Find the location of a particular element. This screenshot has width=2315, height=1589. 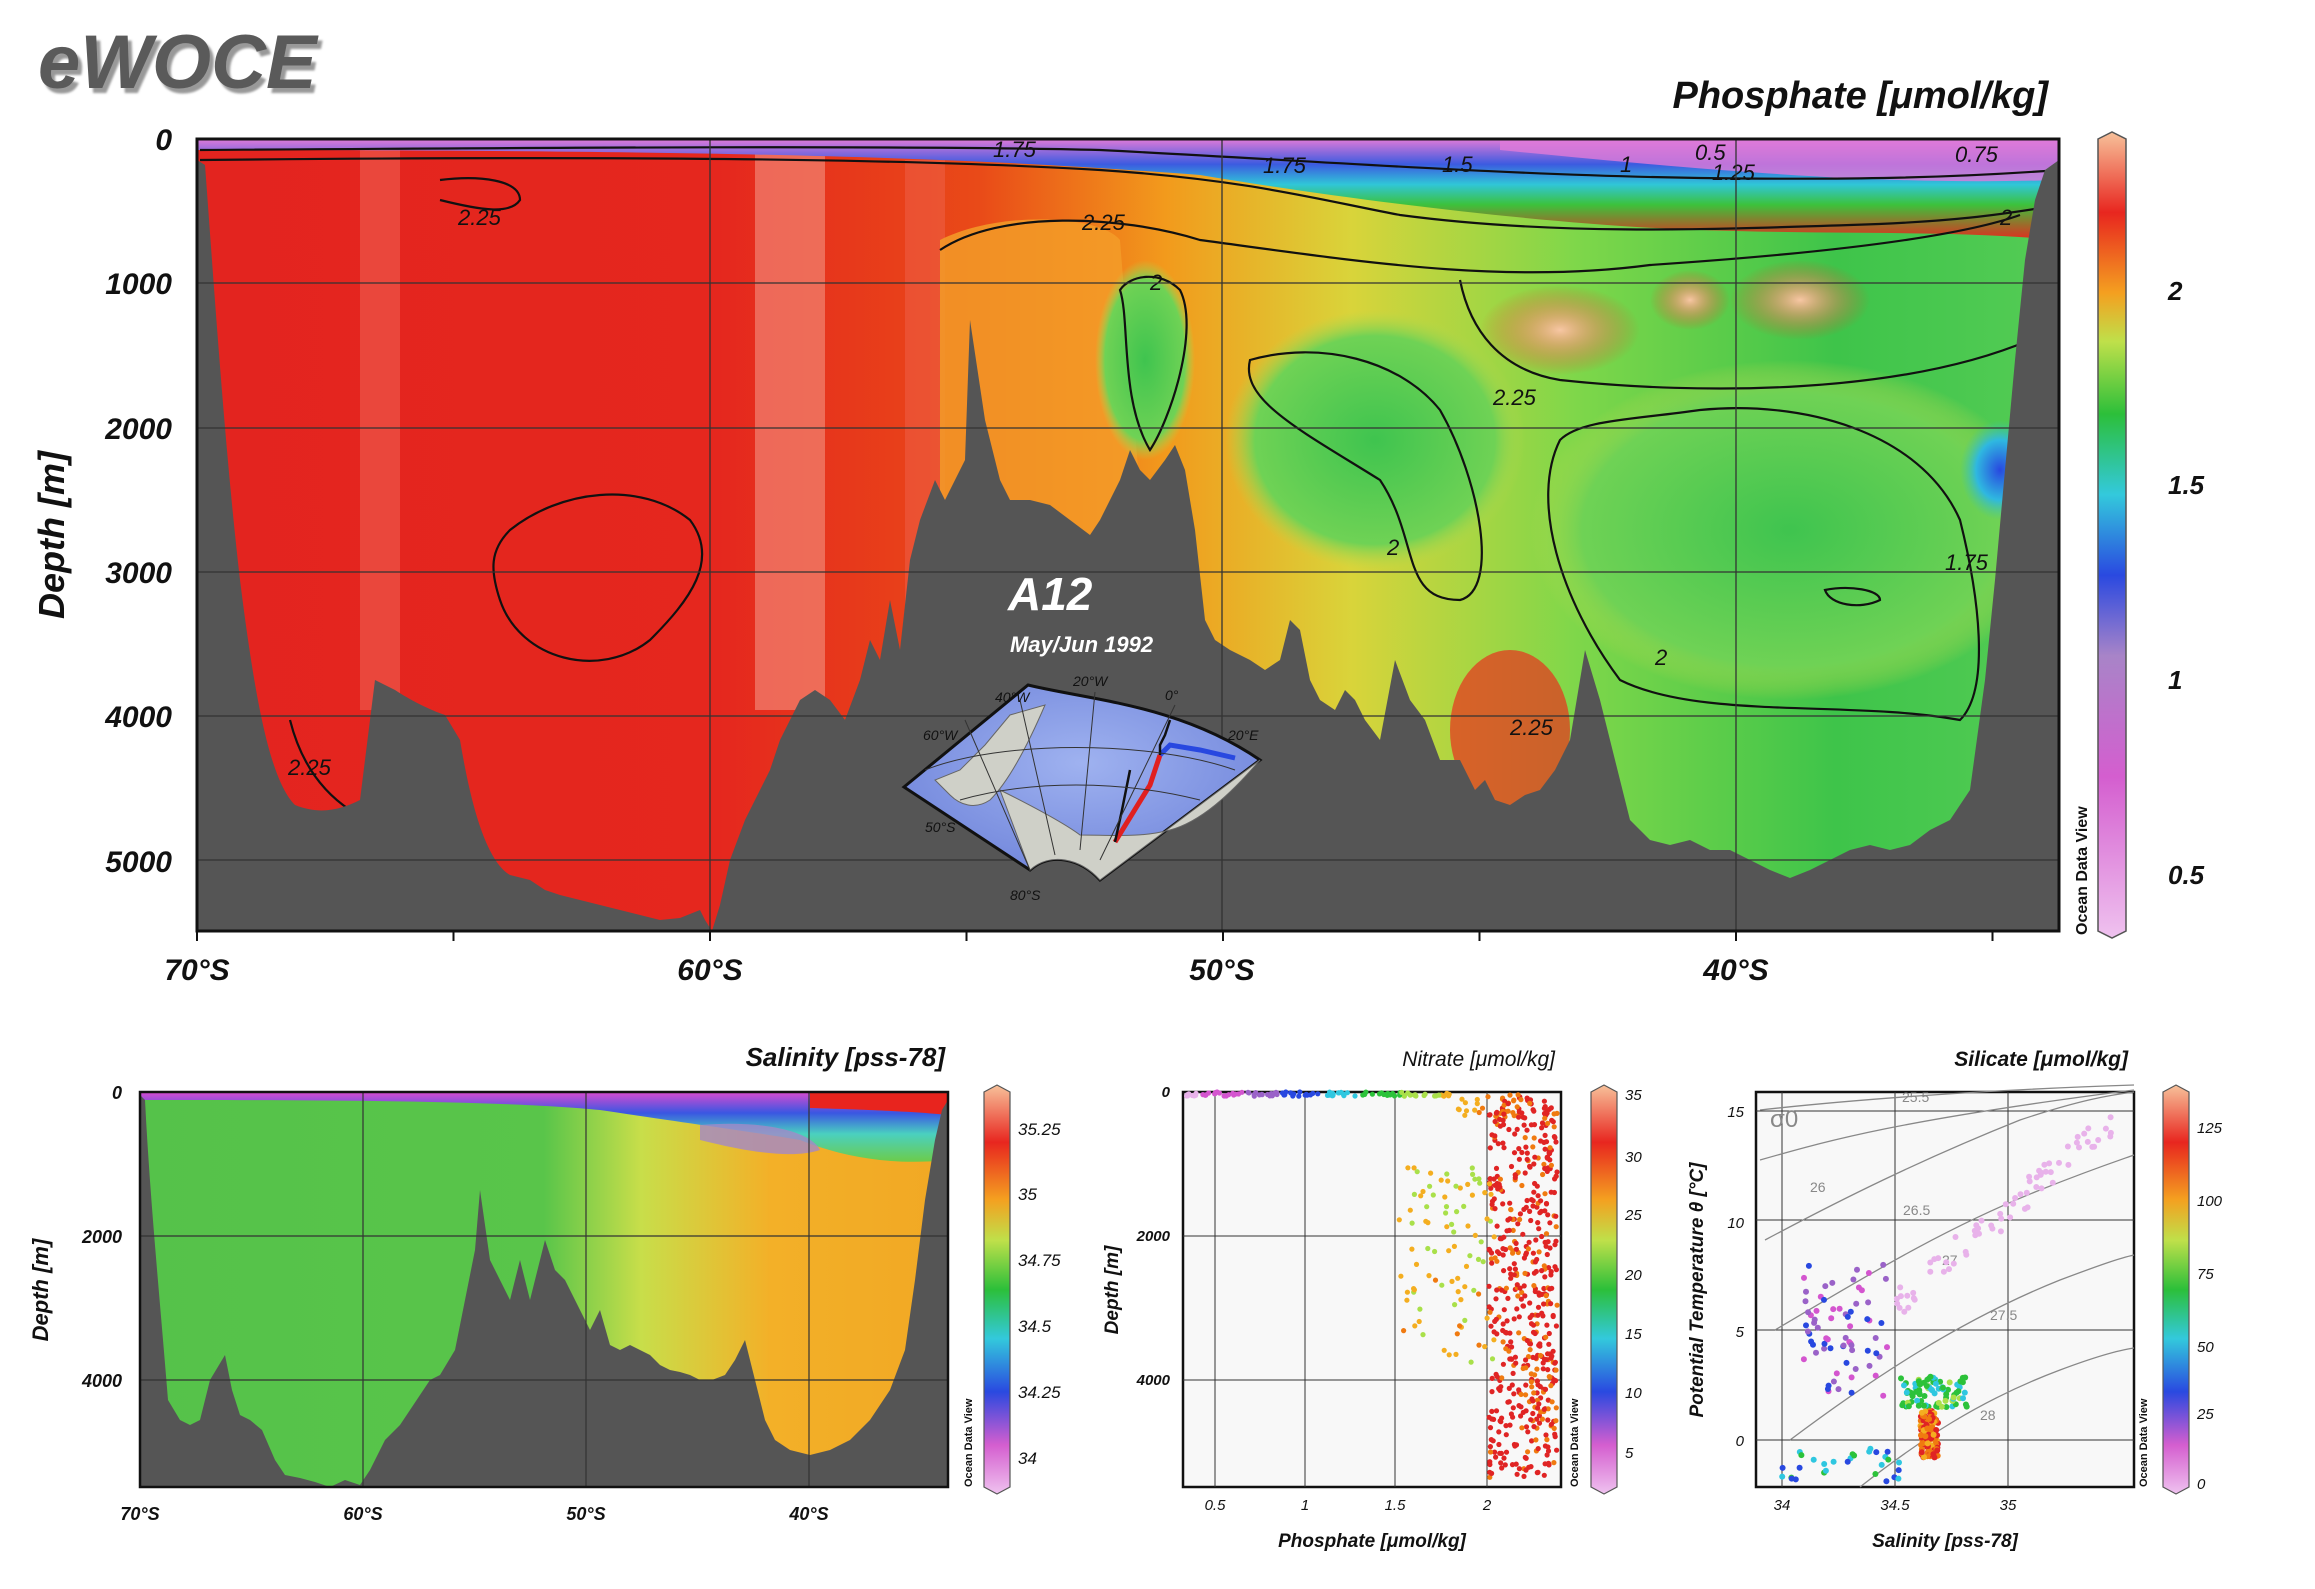

colorbar-tick: 50 is located at coordinates (2205, 1347).